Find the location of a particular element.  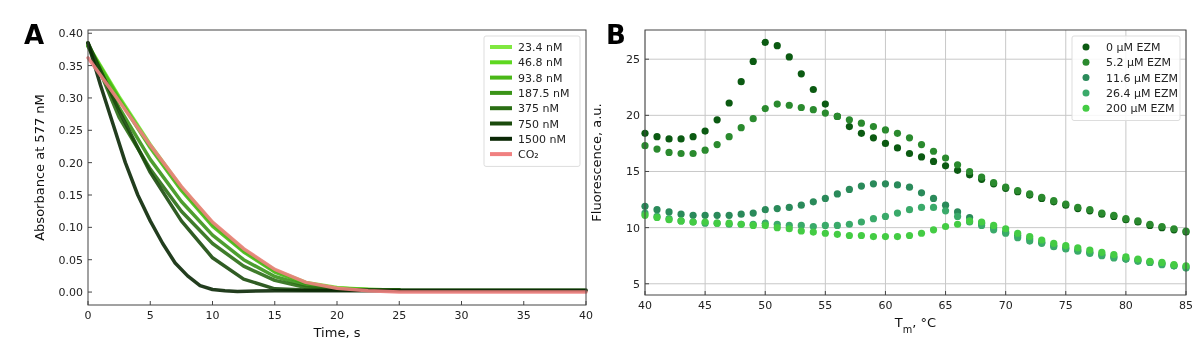

y-tick-label: 0.15 is located at coordinates (70, 195).